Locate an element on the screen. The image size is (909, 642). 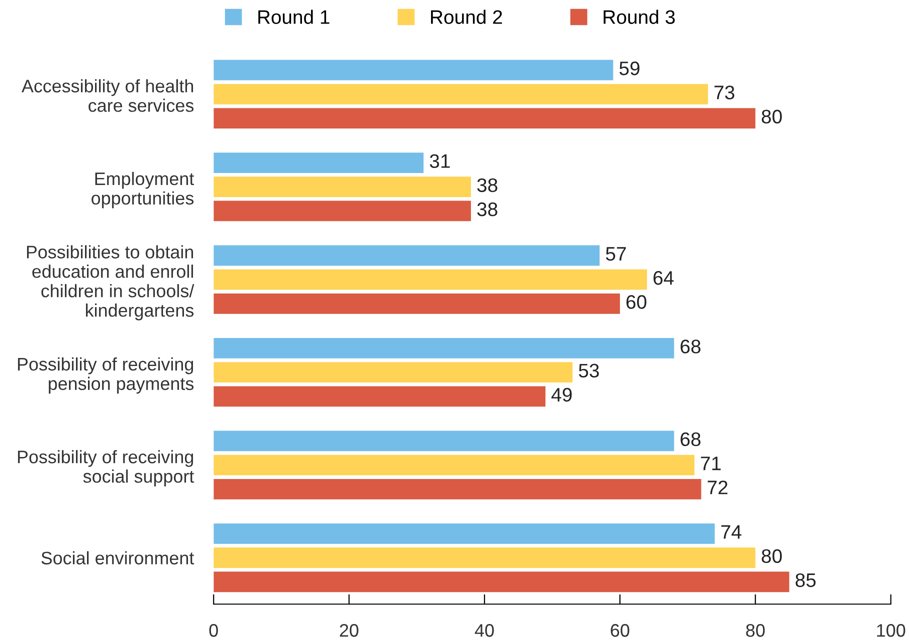
data-label: 73 is located at coordinates (724, 93).